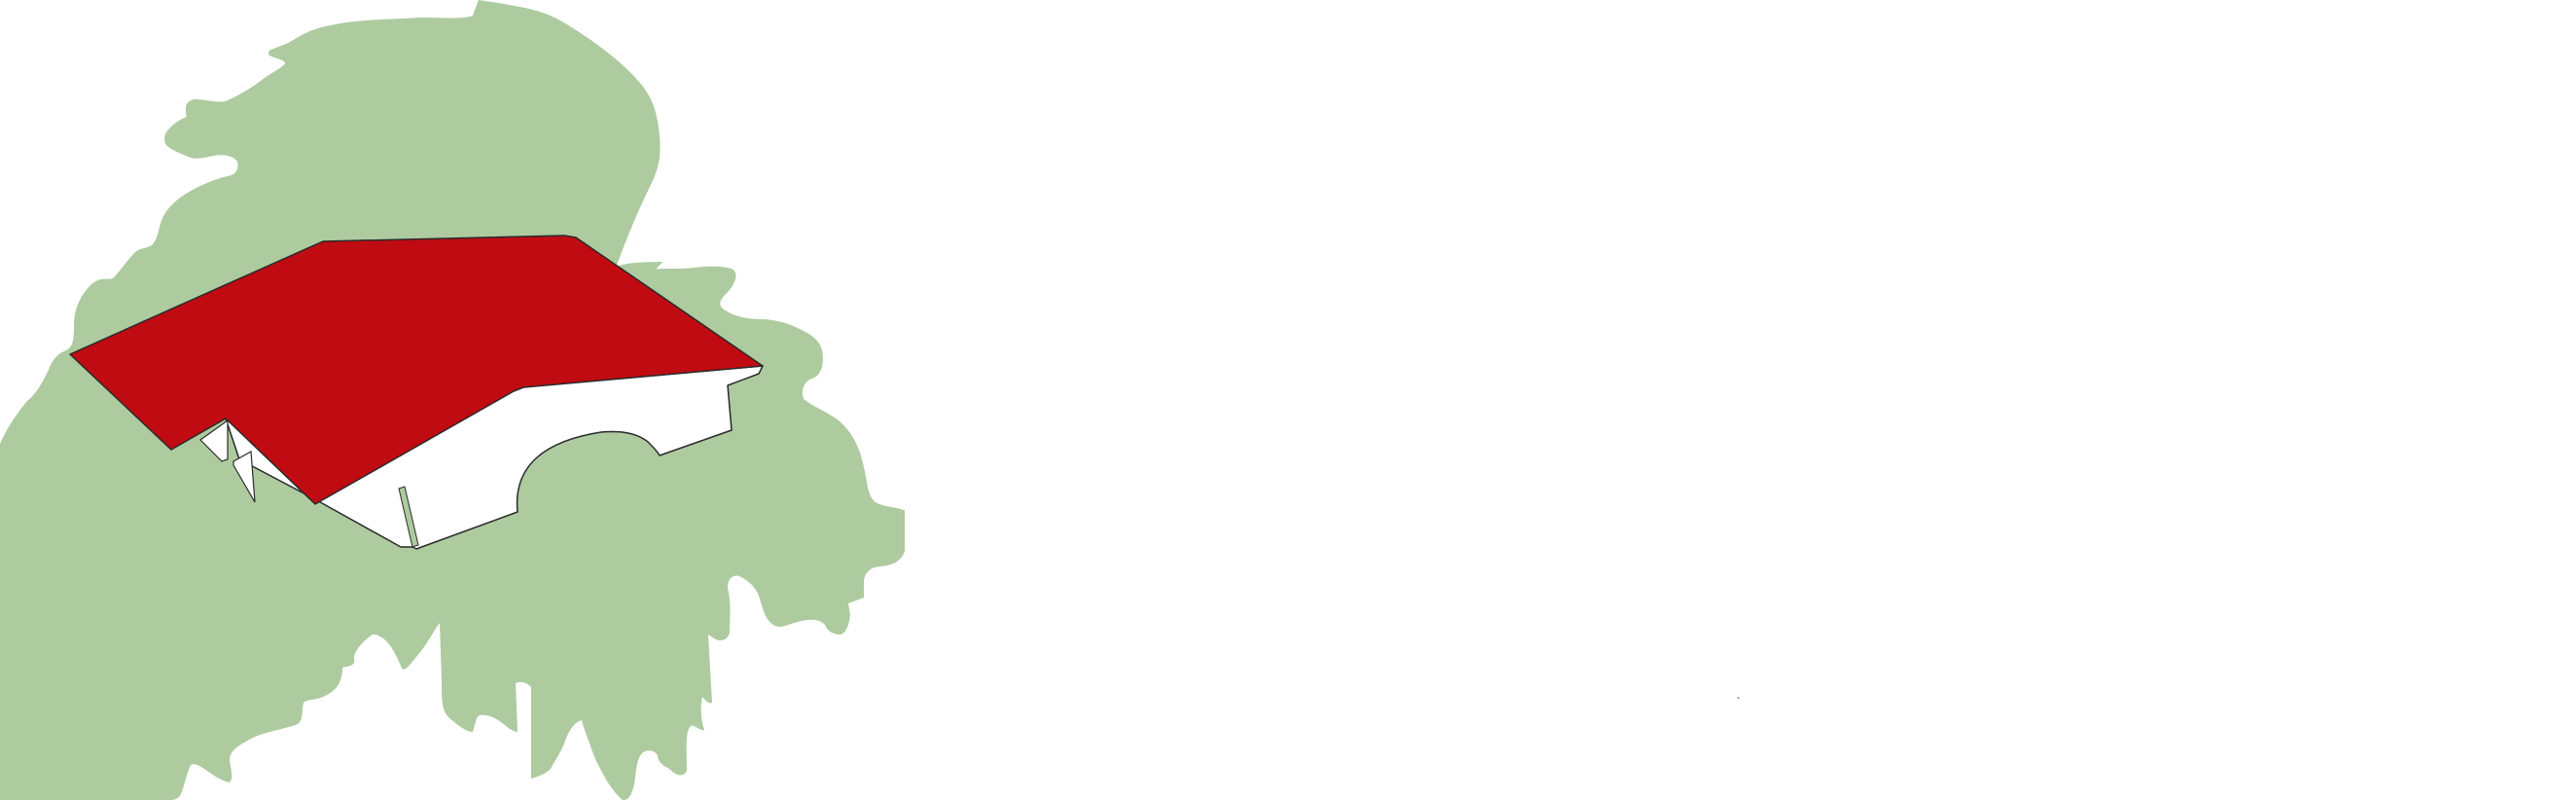 This screenshot has width=2576, height=800. What do you see at coordinates (311, 712) in the screenshot?
I see `coast-cutout` at bounding box center [311, 712].